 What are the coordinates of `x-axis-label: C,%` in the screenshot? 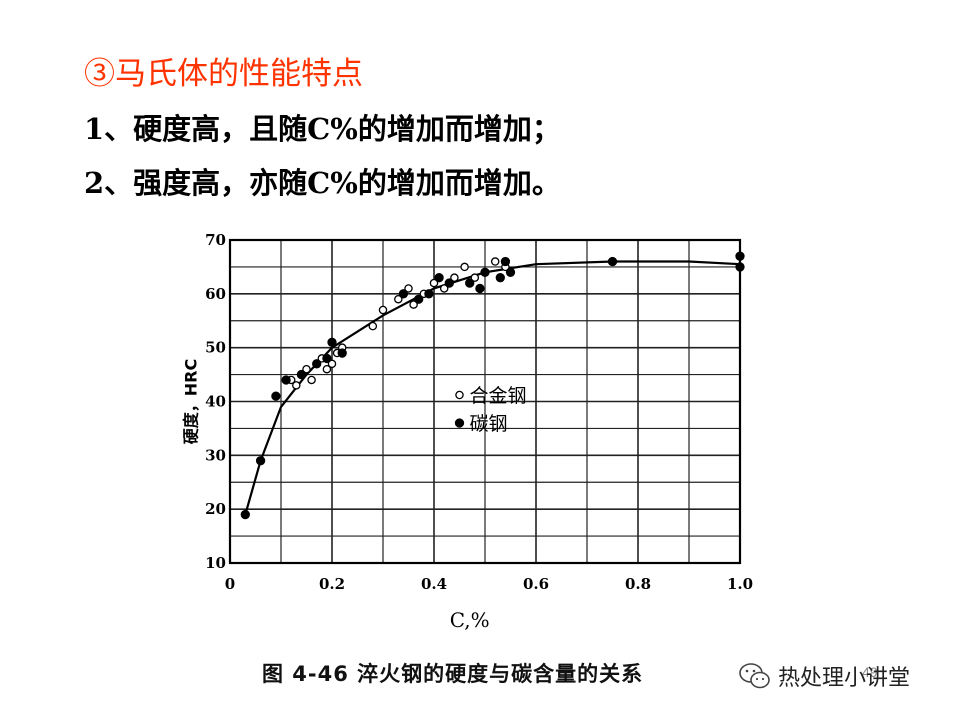 It's located at (470, 620).